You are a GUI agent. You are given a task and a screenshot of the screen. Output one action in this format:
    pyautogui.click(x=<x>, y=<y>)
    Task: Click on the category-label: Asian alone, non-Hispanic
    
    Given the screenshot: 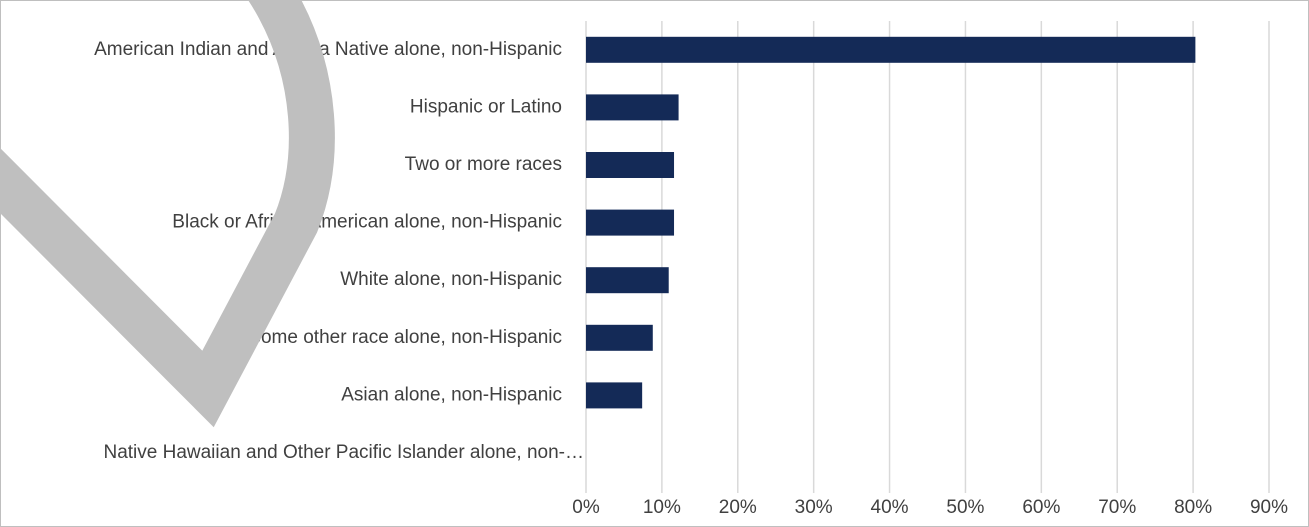 What is the action you would take?
    pyautogui.click(x=451, y=394)
    